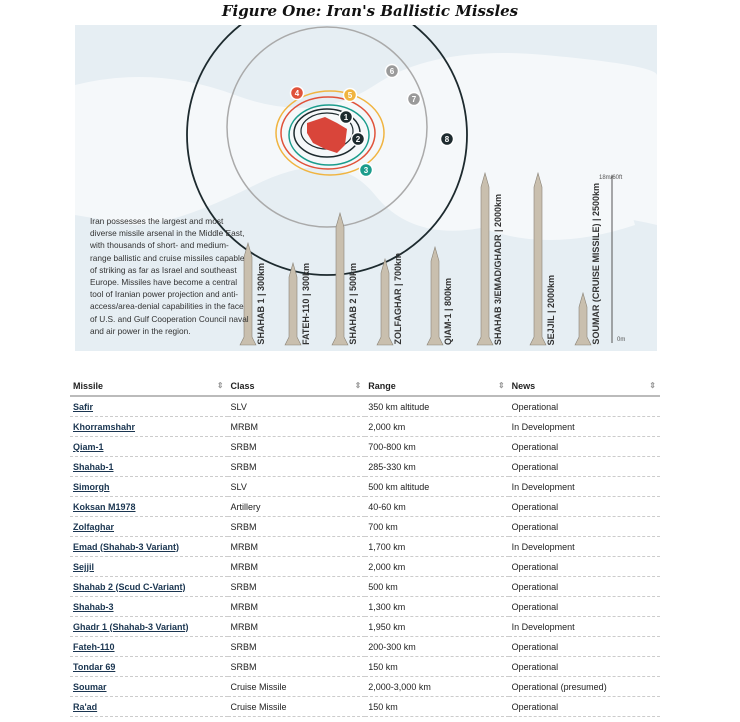 This screenshot has width=740, height=722. Describe the element at coordinates (437, 626) in the screenshot. I see `cell: 1,950 km` at that location.